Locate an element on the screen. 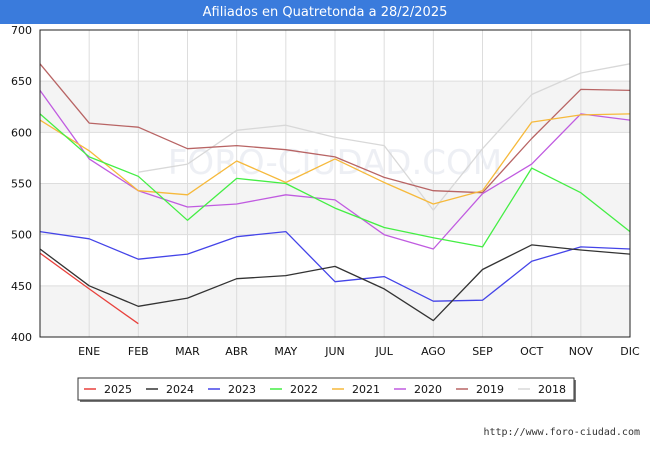 The height and width of the screenshot is (450, 650). y-axis-ticks: 400 450 500 550 600 650 700 is located at coordinates (21, 184).